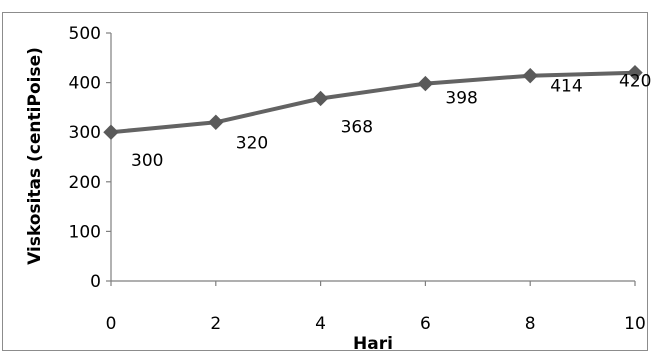 The image size is (651, 357). Describe the element at coordinates (90, 158) in the screenshot. I see `y-axis: 0 100 200 300 400 500` at that location.